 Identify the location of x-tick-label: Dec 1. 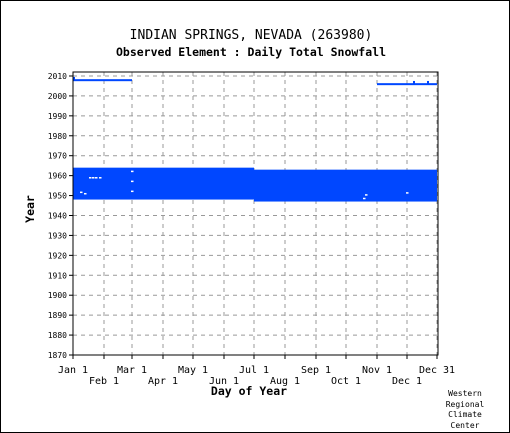
(407, 381).